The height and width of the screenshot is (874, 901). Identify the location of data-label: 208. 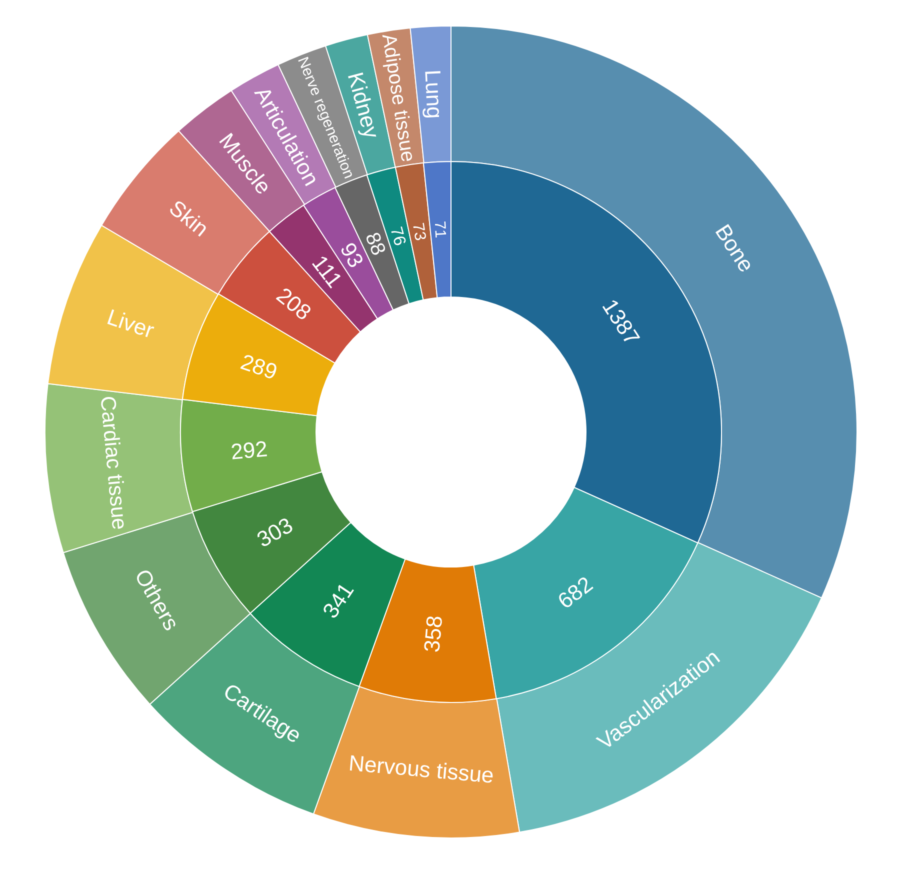
(294, 304).